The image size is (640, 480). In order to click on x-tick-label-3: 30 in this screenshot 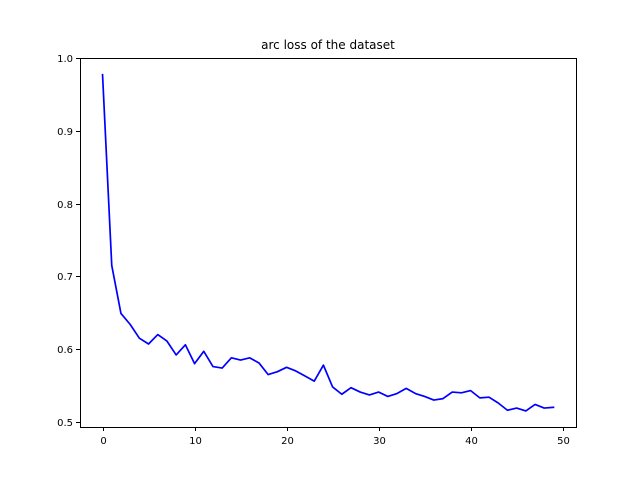, I will do `click(379, 441)`.